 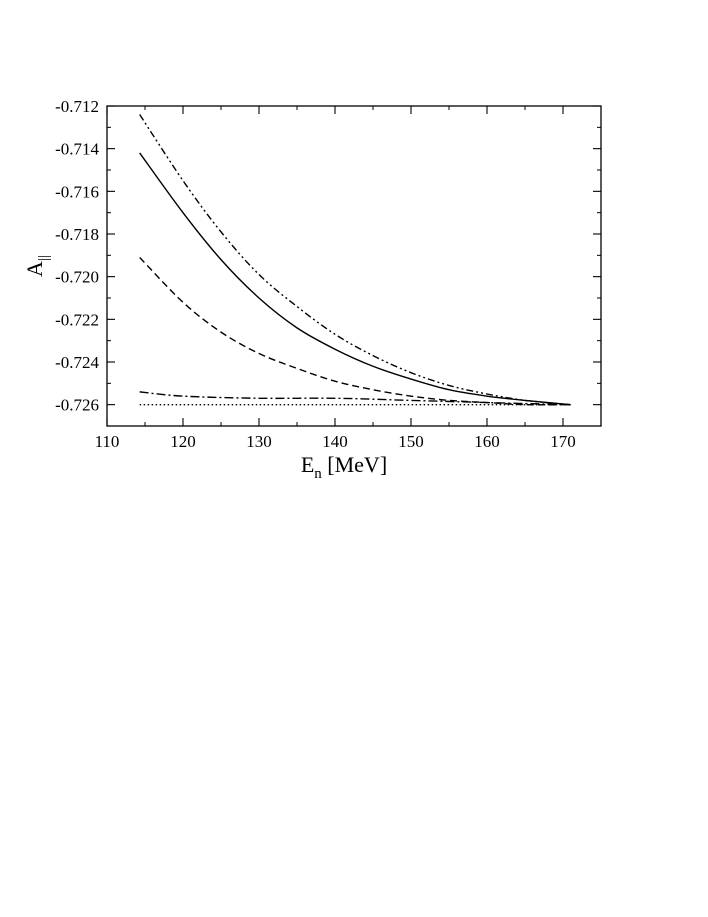 I want to click on x-axis-title-unit: [MeV], so click(x=354, y=464).